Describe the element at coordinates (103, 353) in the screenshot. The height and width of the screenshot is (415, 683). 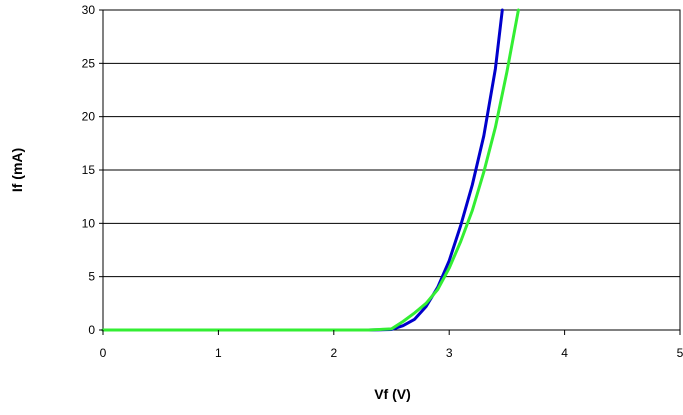
I see `x-tick-label: 0` at that location.